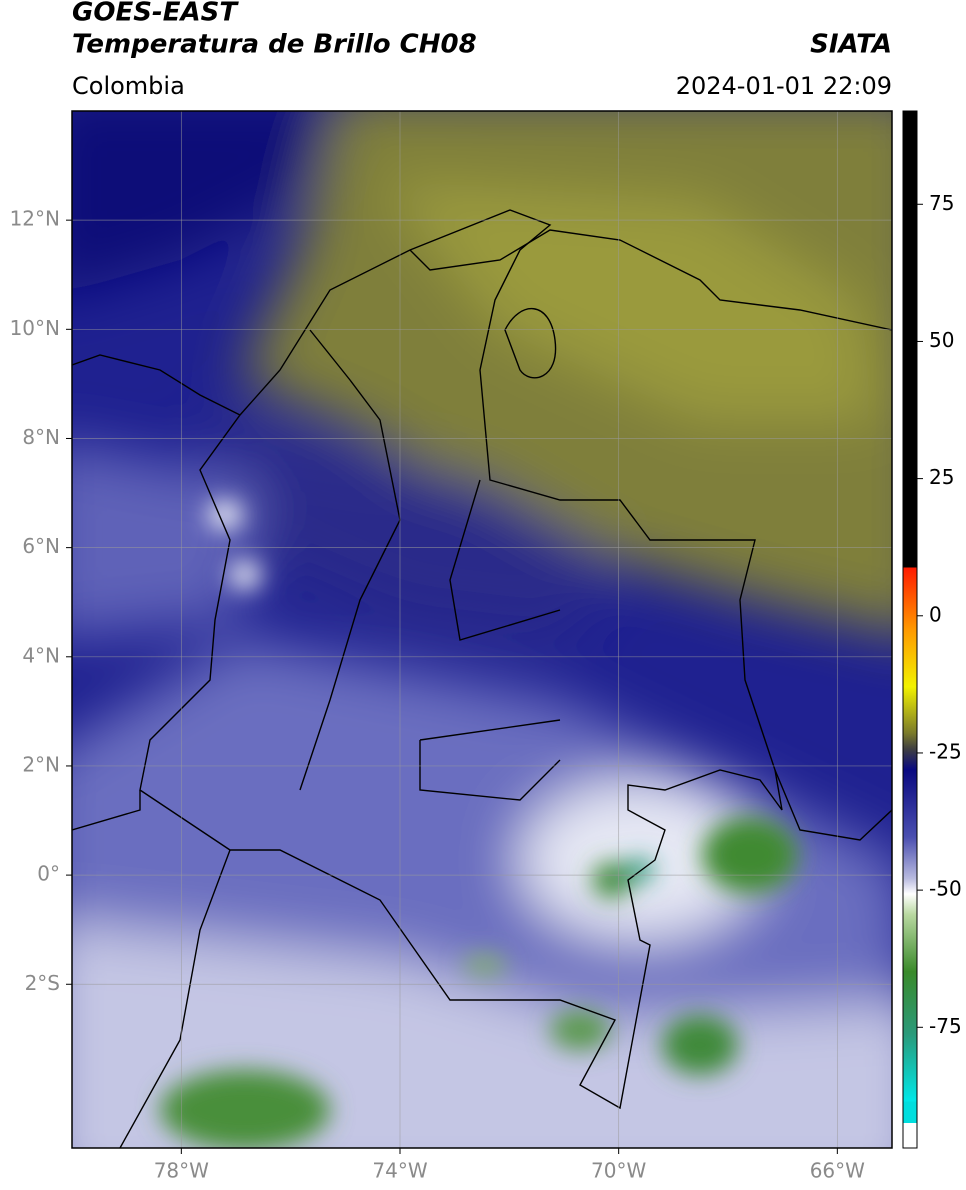 This screenshot has height=1190, width=966. I want to click on y-tick-label: 8°N, so click(41, 437).